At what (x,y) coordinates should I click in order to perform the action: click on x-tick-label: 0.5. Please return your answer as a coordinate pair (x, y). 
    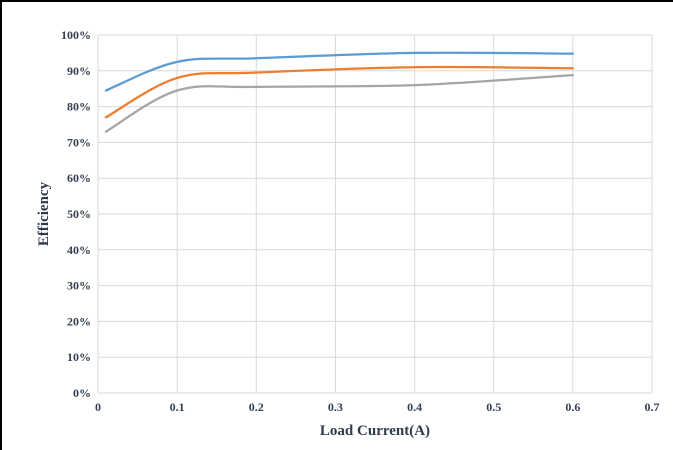
    Looking at the image, I should click on (493, 407).